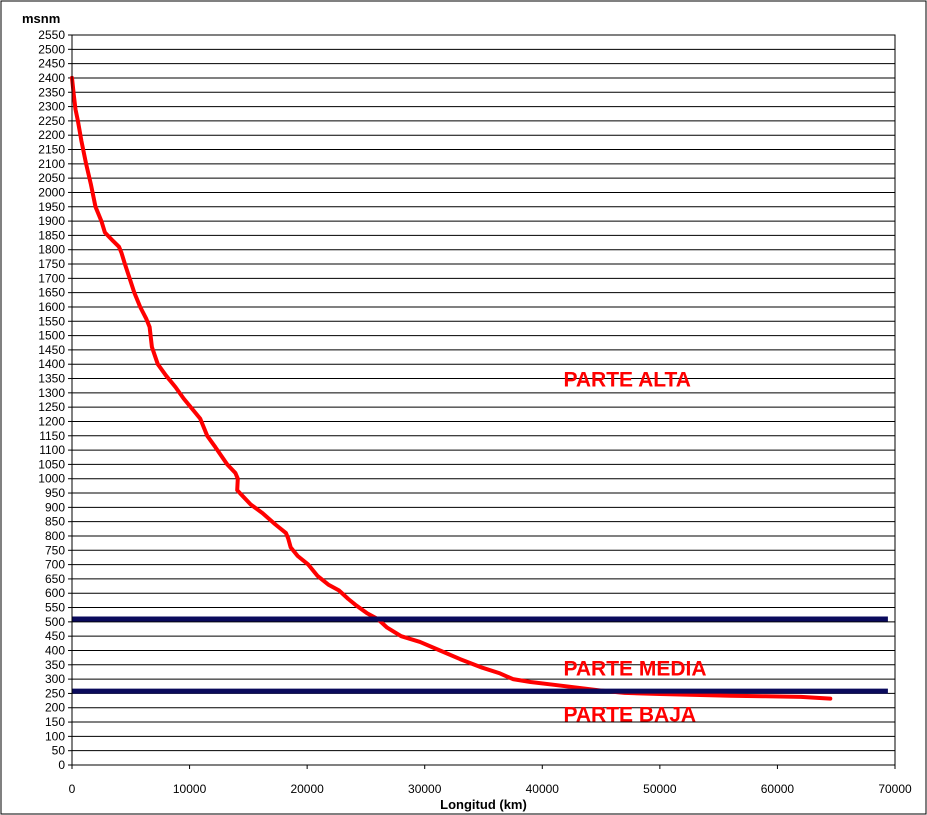 This screenshot has height=815, width=927. Describe the element at coordinates (51, 393) in the screenshot. I see `y-tick-label: 1300` at that location.